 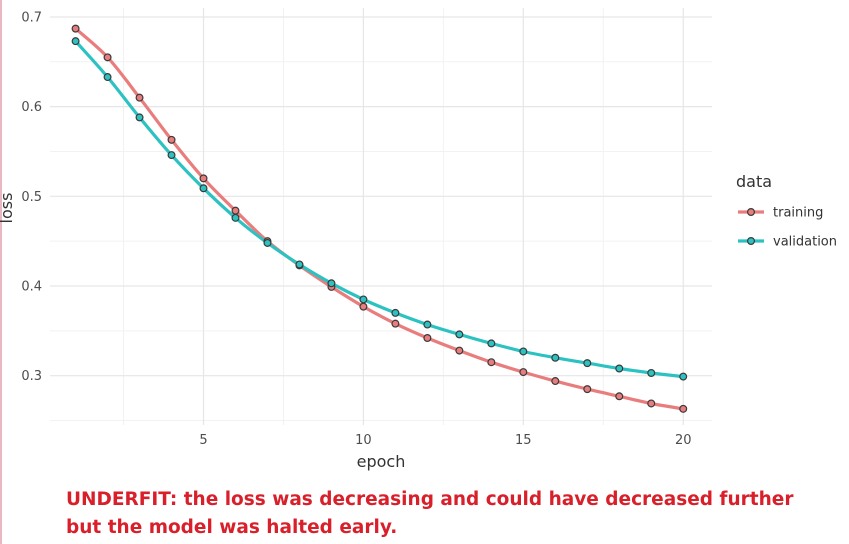 I want to click on x-tick-label: 20, so click(x=683, y=440).